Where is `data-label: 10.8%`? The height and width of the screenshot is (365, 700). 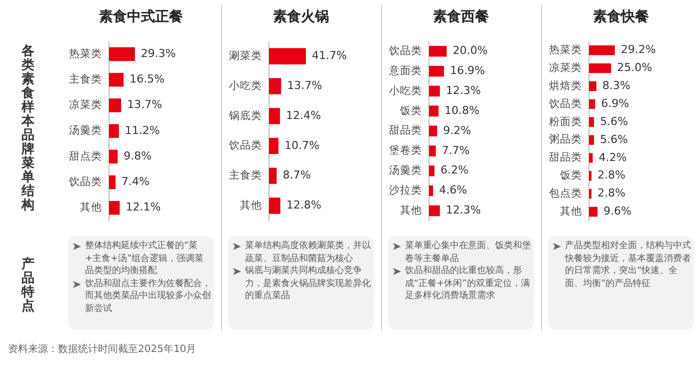 data-label: 10.8% is located at coordinates (462, 110).